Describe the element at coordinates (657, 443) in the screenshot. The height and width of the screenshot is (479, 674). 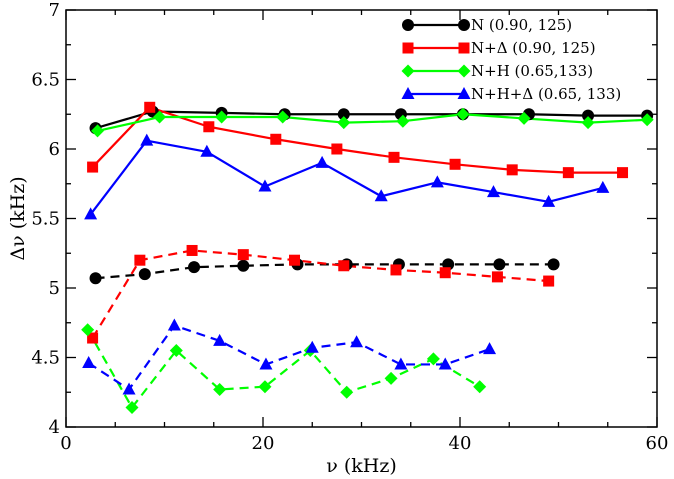
I see `x-tick-label: 60` at that location.